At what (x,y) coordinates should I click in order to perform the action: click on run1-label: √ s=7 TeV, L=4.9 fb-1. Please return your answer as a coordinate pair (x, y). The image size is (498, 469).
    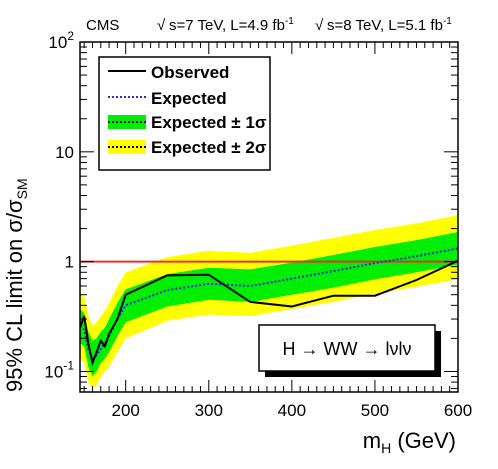
    Looking at the image, I should click on (225, 25).